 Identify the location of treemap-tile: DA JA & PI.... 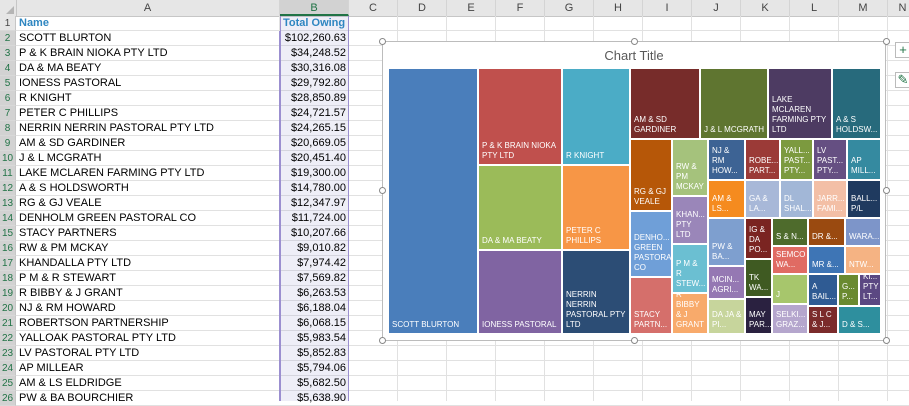
(726, 316).